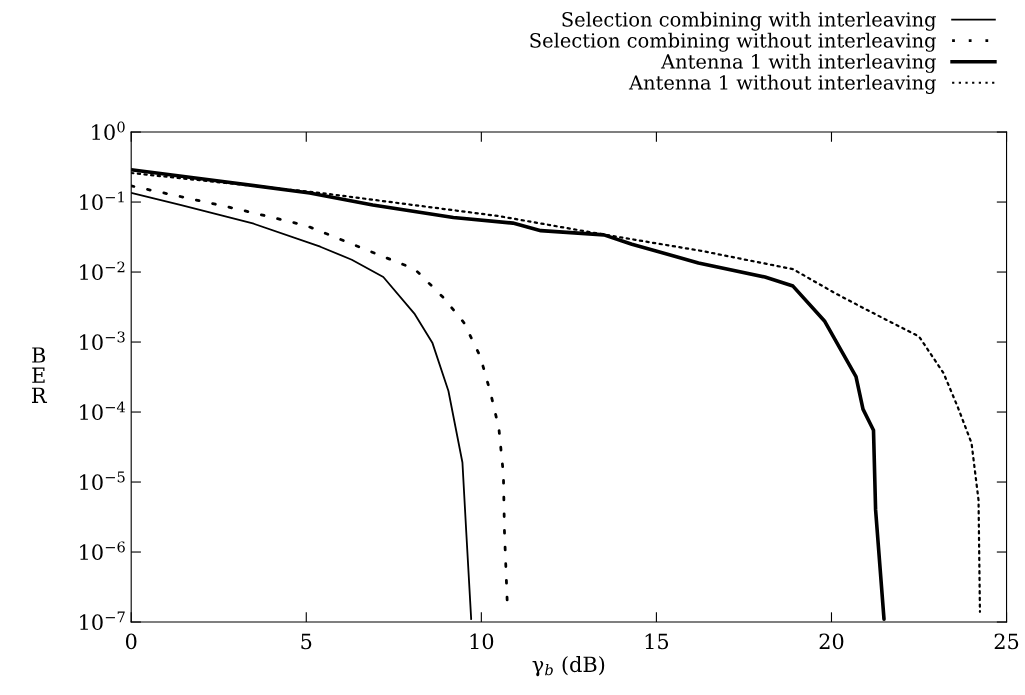  What do you see at coordinates (306, 641) in the screenshot?
I see `x-tick-label: 5` at bounding box center [306, 641].